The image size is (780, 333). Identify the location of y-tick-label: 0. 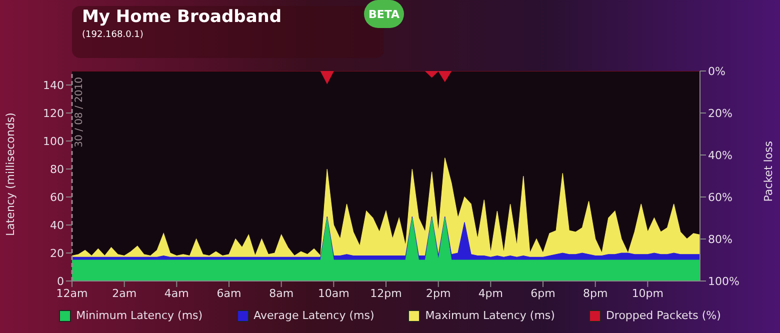
(60, 281).